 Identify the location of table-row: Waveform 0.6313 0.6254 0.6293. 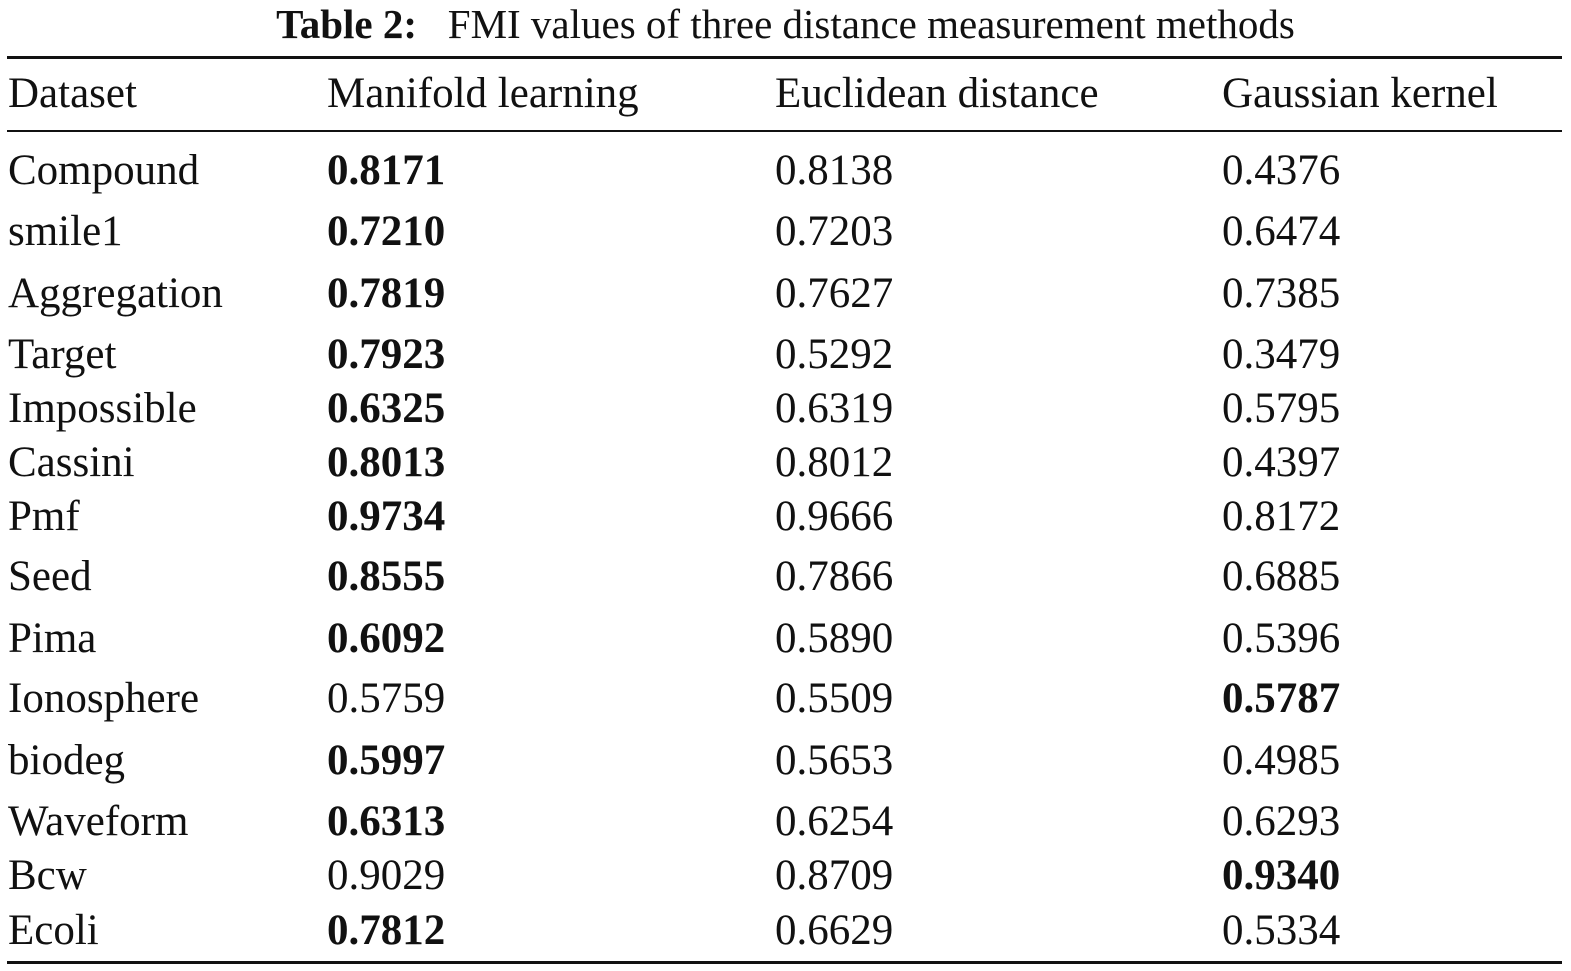
(785, 822).